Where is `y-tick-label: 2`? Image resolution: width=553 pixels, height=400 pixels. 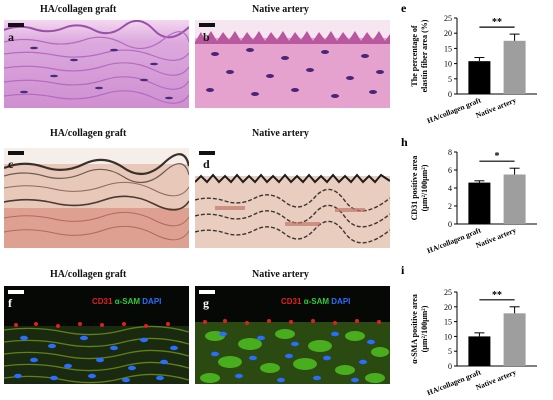
y-tick-label: 2 is located at coordinates (450, 206).